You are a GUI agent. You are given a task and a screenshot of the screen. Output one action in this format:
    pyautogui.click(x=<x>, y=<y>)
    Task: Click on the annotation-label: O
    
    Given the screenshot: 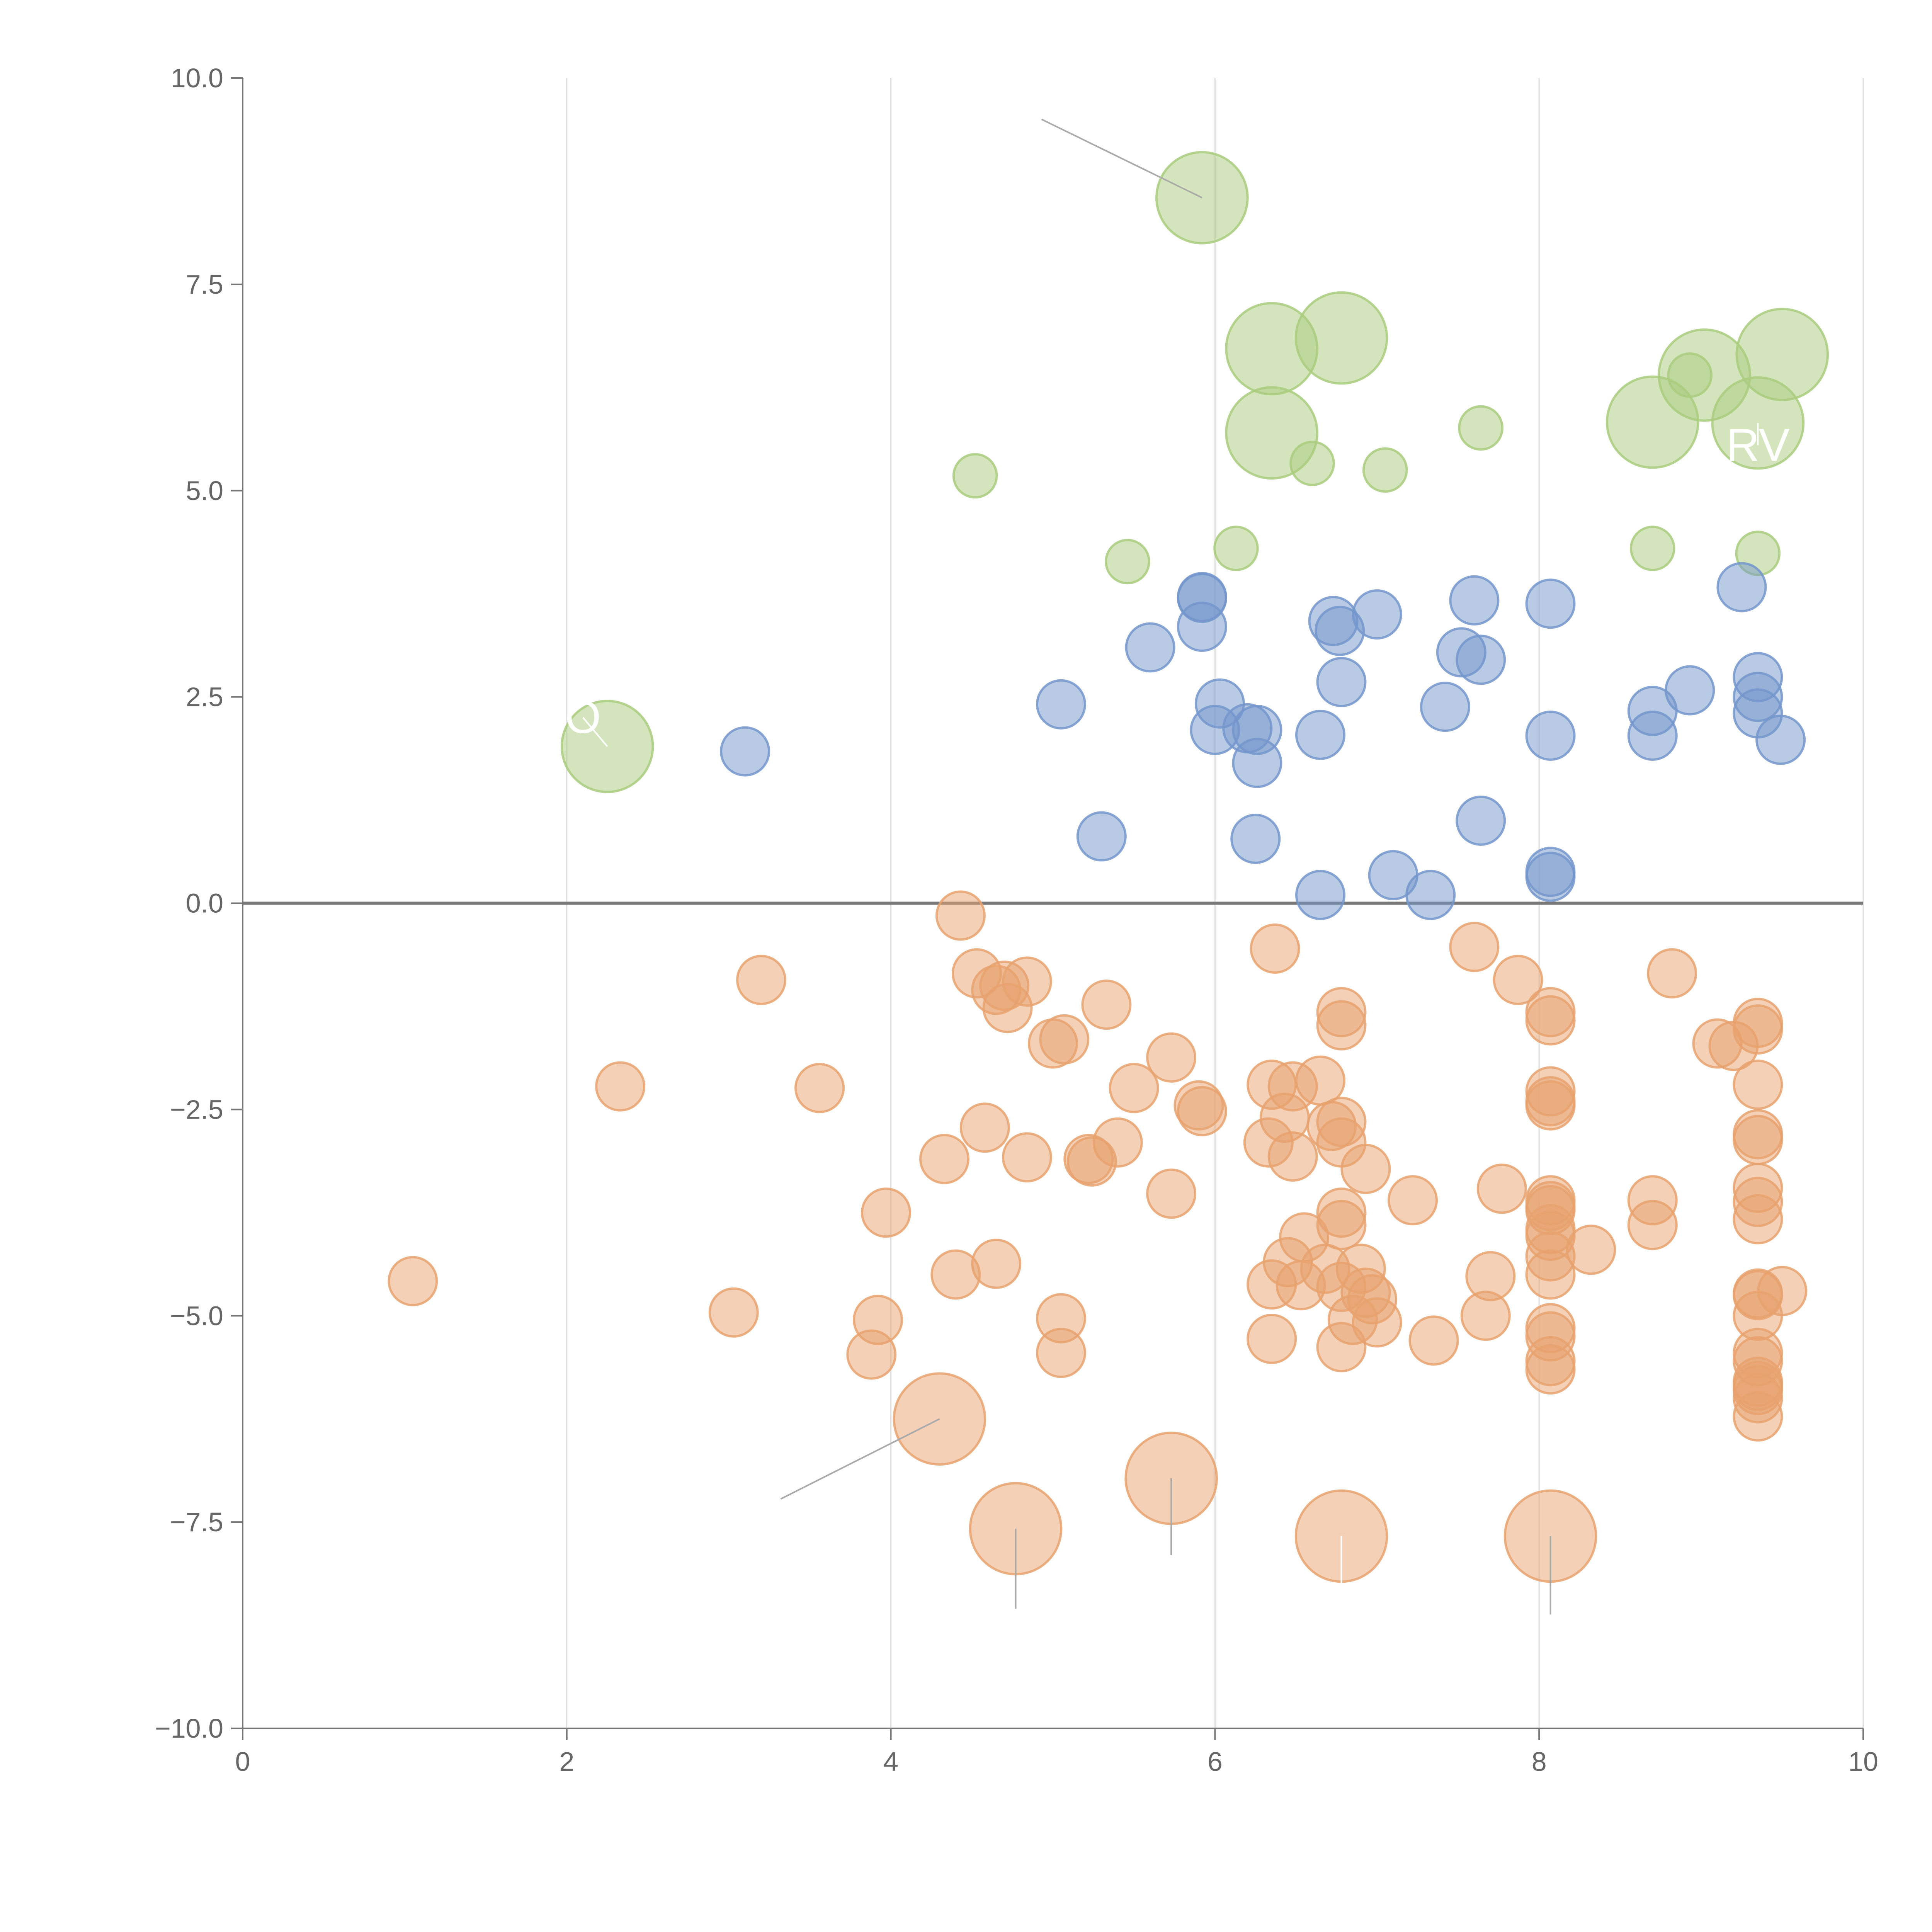 What is the action you would take?
    pyautogui.click(x=583, y=717)
    